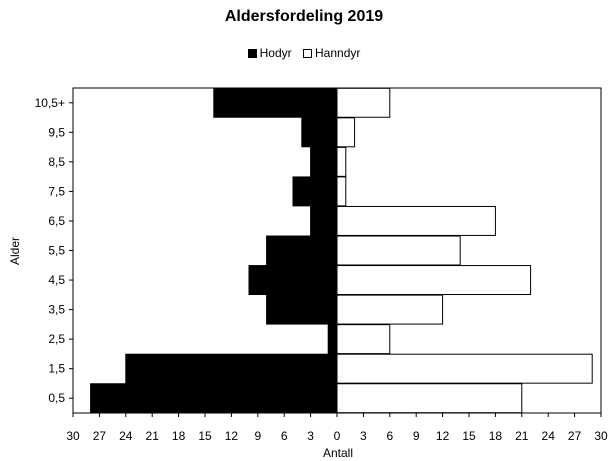 The height and width of the screenshot is (461, 608). Describe the element at coordinates (338, 453) in the screenshot. I see `x-axis-title: Antall` at that location.